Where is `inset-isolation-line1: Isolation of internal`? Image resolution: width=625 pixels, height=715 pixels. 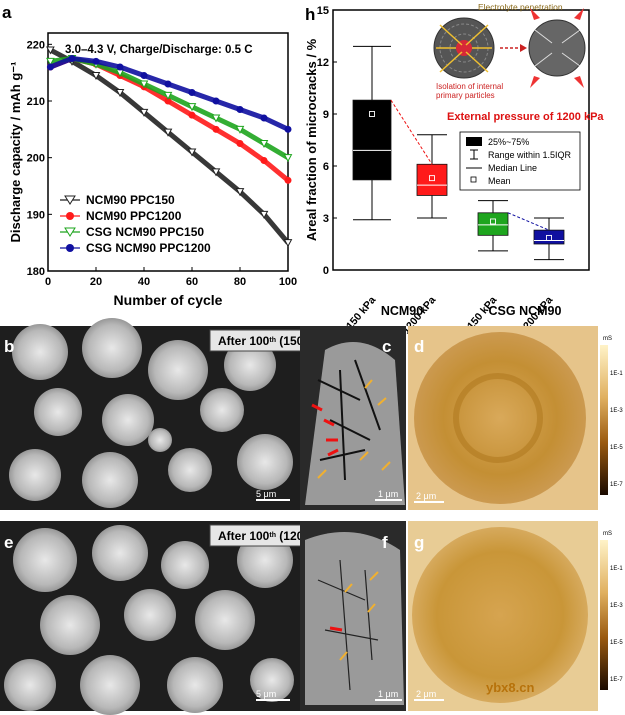
inset-isolation-line1: Isolation of internal is located at coordinates (469, 86).